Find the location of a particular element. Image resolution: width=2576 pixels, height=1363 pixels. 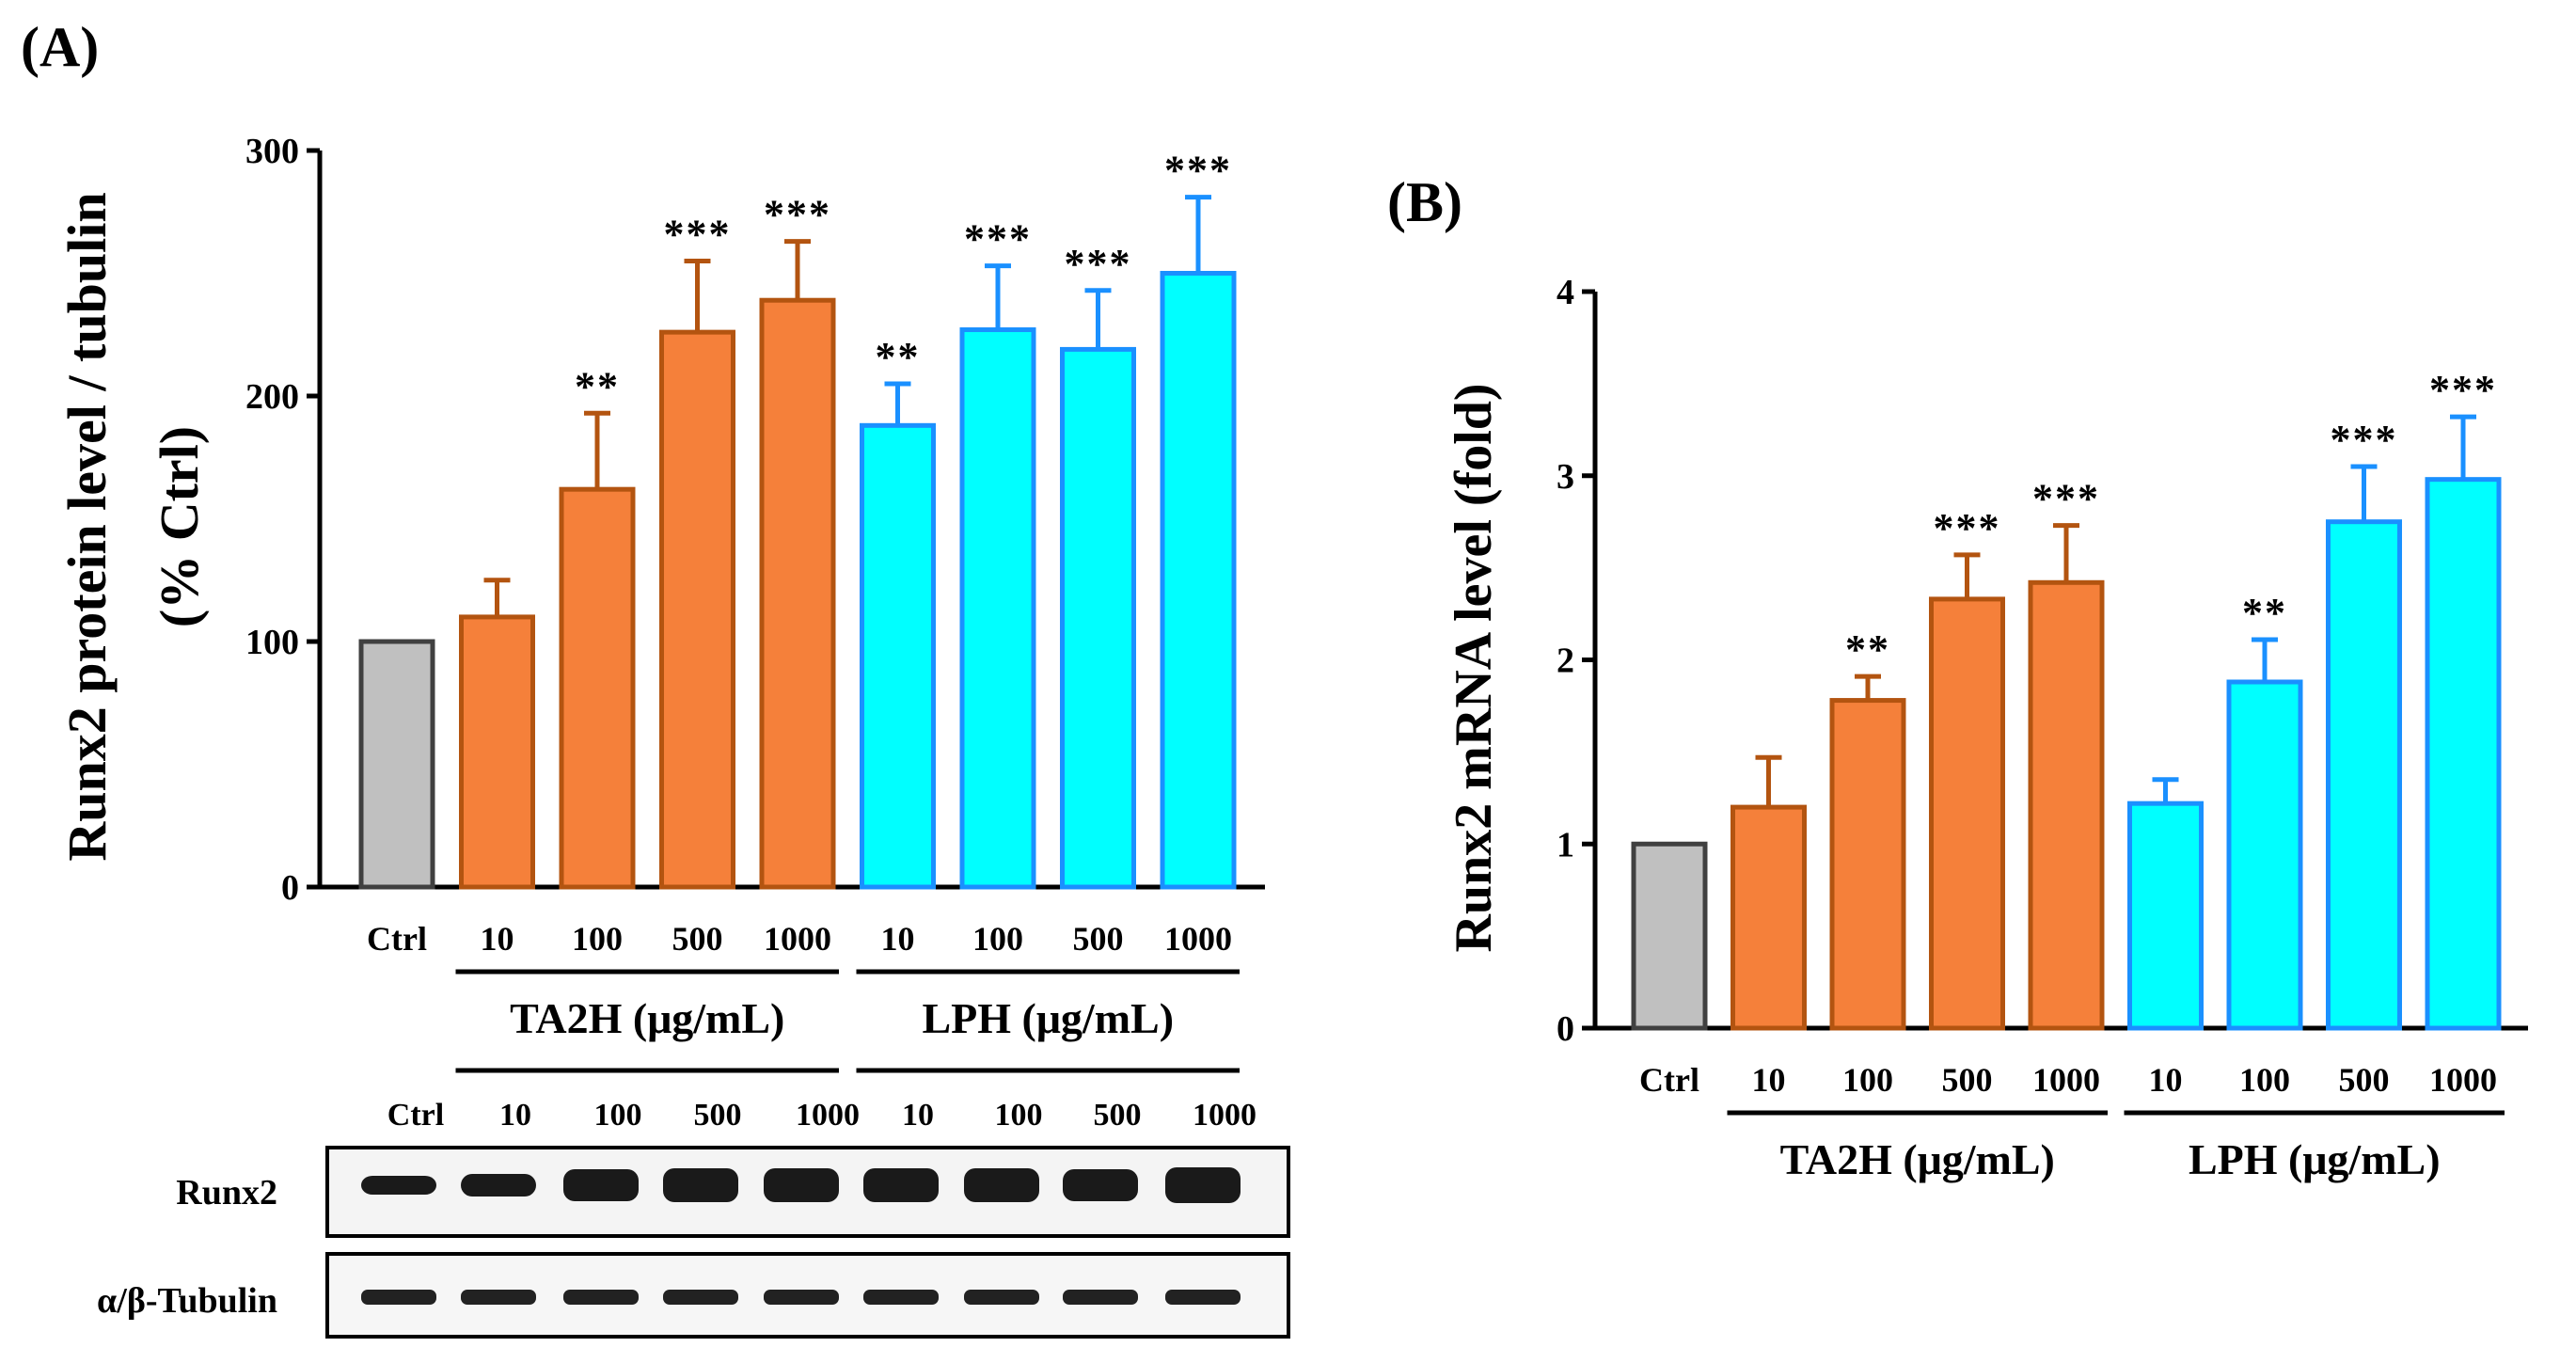

blot-row-label: Runx2 is located at coordinates (226, 1192).